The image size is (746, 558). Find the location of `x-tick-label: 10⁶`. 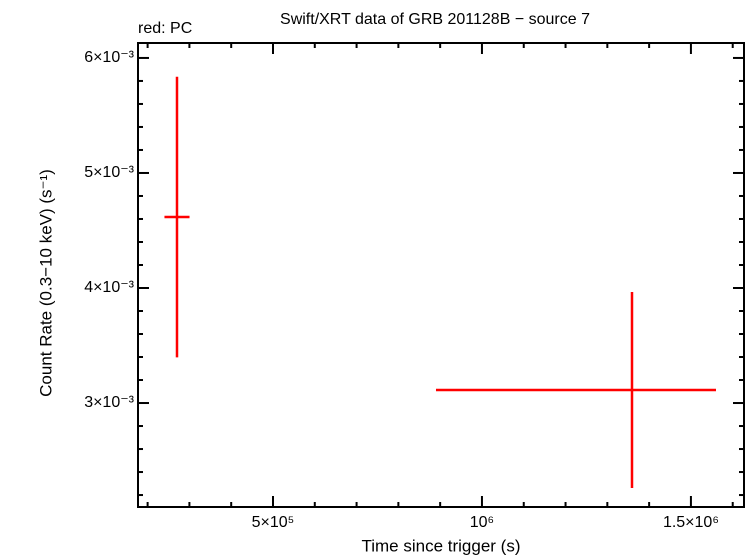

x-tick-label: 10⁶ is located at coordinates (482, 522).